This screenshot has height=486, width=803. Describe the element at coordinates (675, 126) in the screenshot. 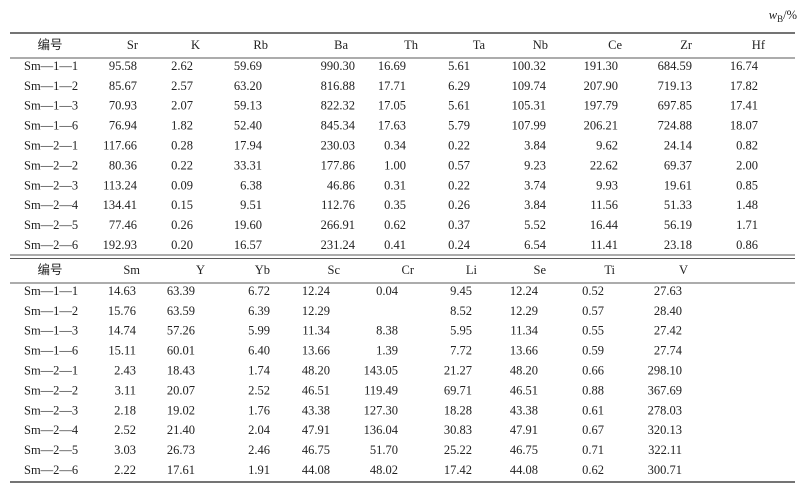

I see `cell-value: 724.88` at that location.